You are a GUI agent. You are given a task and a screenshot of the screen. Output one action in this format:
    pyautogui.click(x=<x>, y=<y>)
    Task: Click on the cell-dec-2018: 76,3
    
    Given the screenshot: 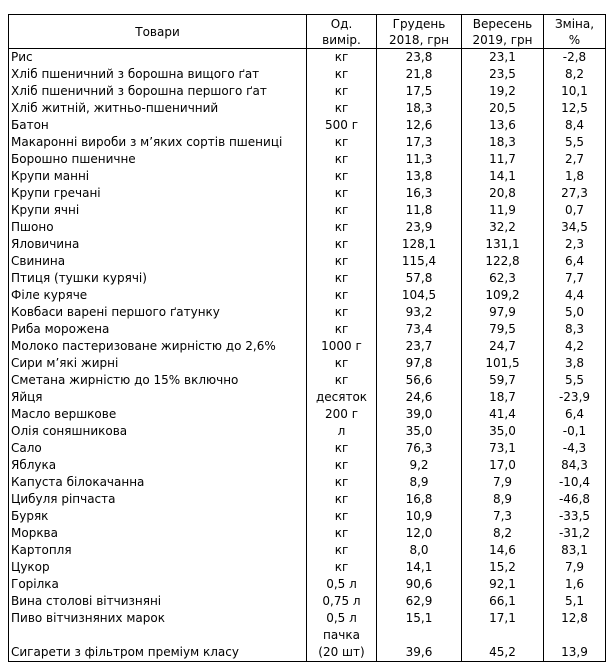 What is the action you would take?
    pyautogui.click(x=419, y=448)
    